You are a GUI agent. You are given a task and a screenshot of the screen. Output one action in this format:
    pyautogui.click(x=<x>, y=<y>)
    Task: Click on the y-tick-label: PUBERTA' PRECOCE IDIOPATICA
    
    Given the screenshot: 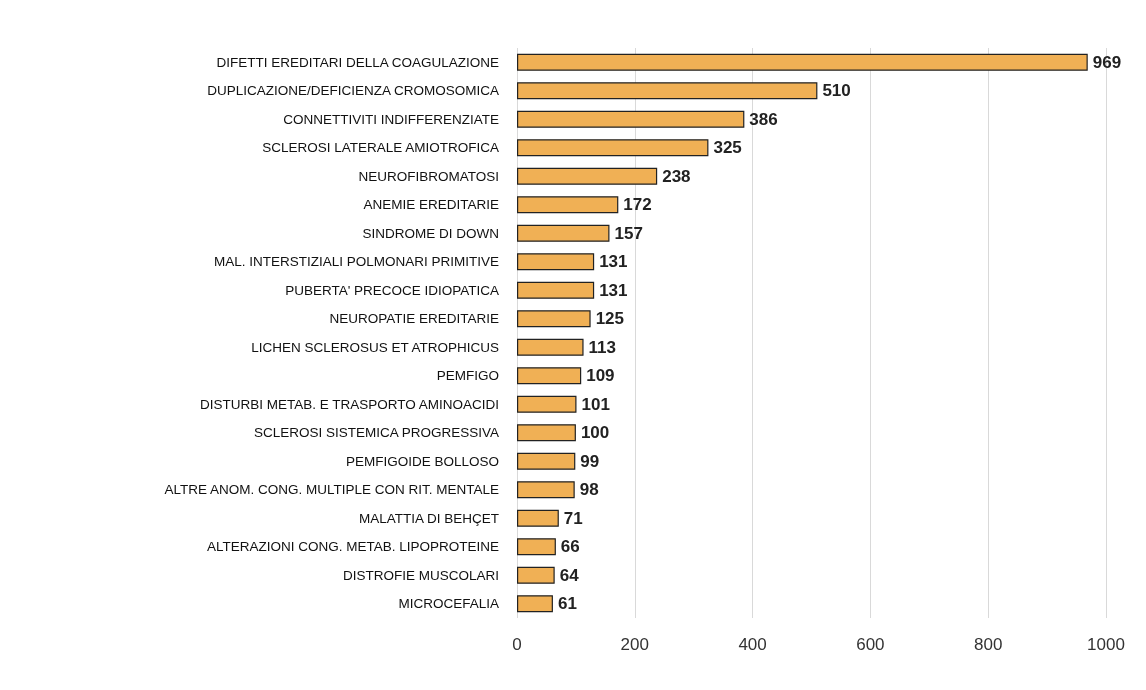 What is the action you would take?
    pyautogui.click(x=392, y=290)
    